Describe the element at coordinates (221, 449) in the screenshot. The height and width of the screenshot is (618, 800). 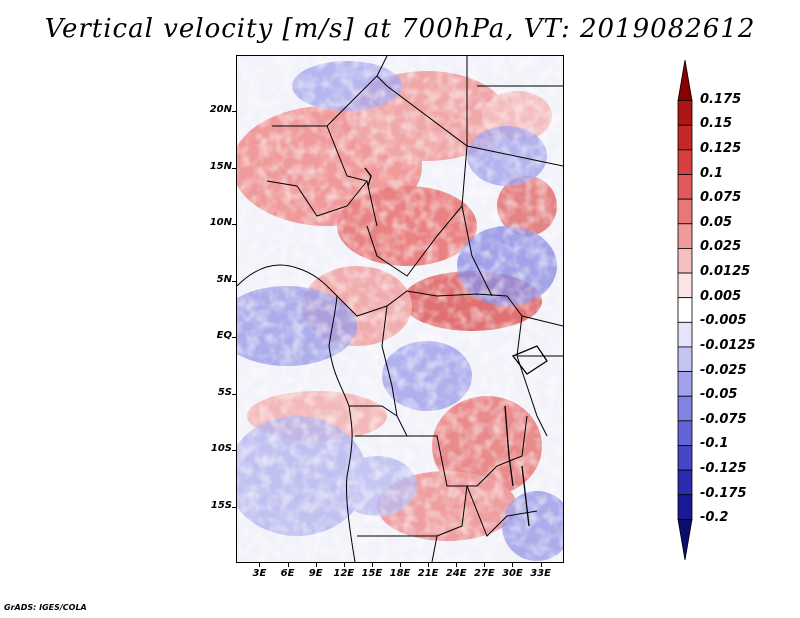
I see `lat-tick-label: 10S` at that location.